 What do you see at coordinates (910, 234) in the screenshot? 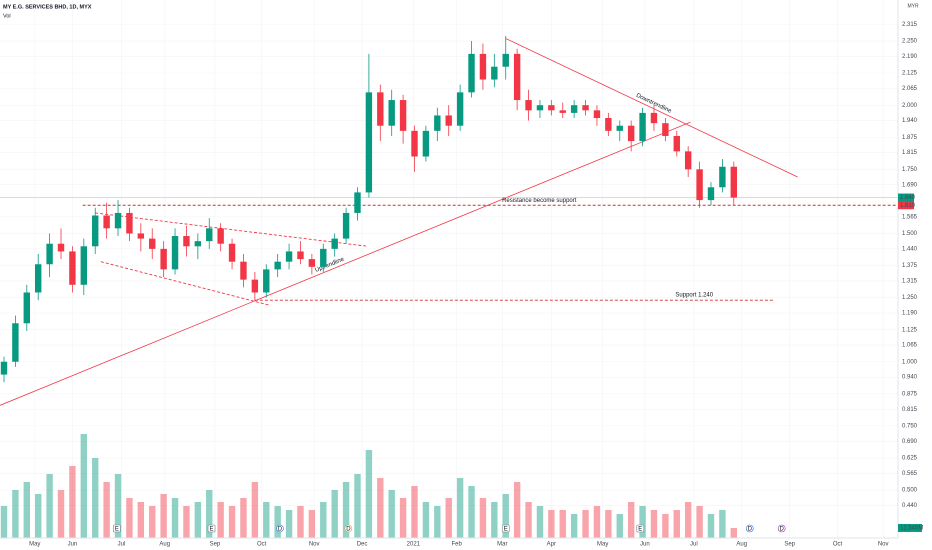
I see `y-tick-label: 1.500` at bounding box center [910, 234].